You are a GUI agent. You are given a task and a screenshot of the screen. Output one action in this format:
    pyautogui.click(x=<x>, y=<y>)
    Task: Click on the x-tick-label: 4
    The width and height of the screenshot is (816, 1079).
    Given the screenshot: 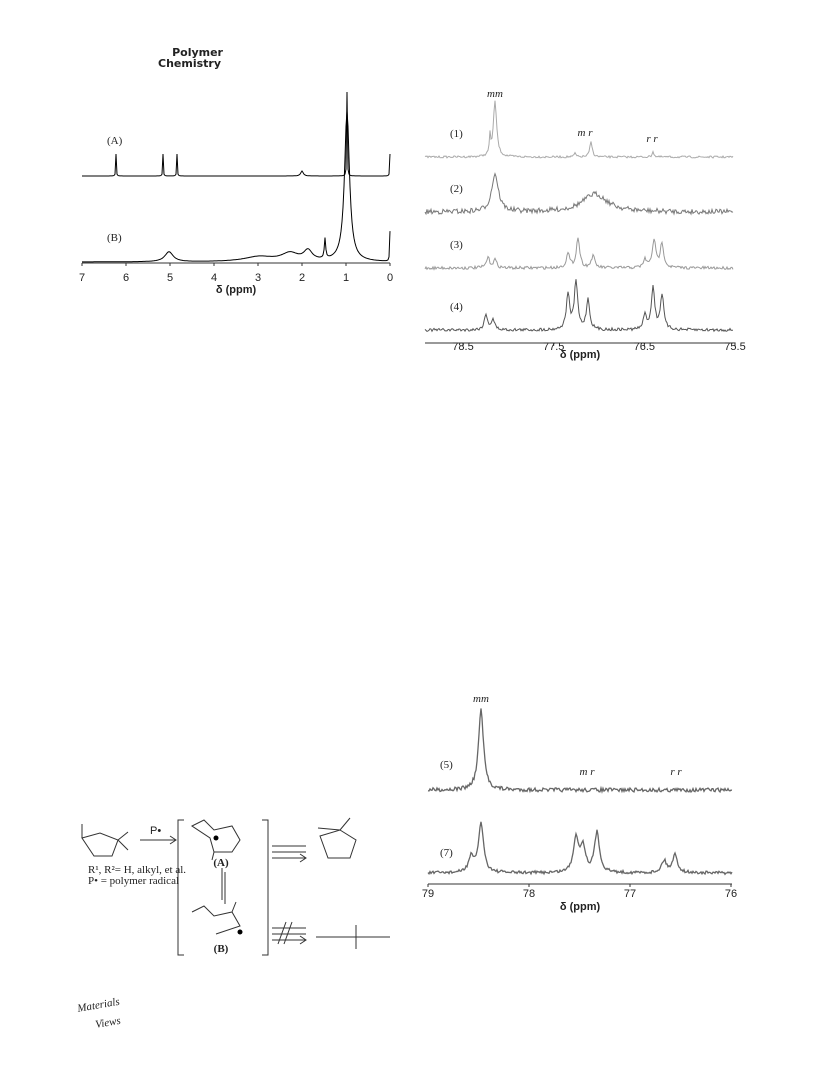 What is the action you would take?
    pyautogui.click(x=214, y=278)
    